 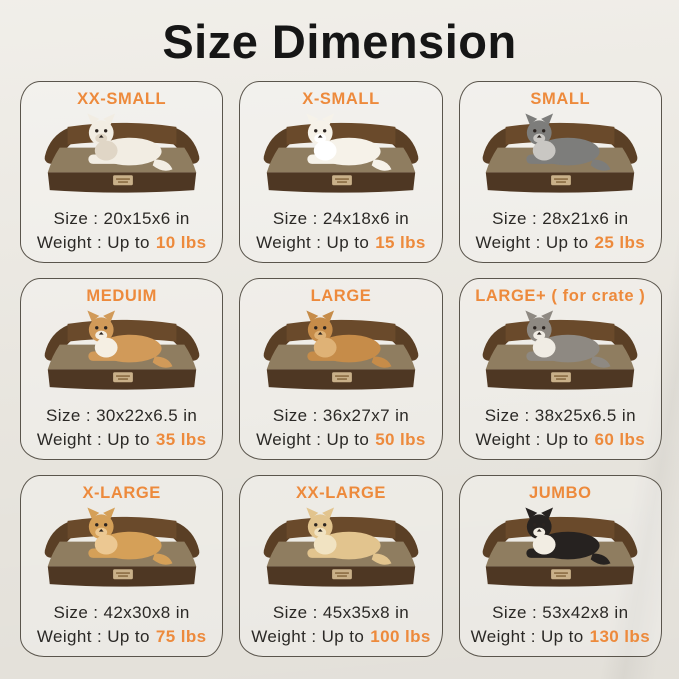 I want to click on weight-text: Weight : Up to 100 lbs, so click(x=340, y=637).